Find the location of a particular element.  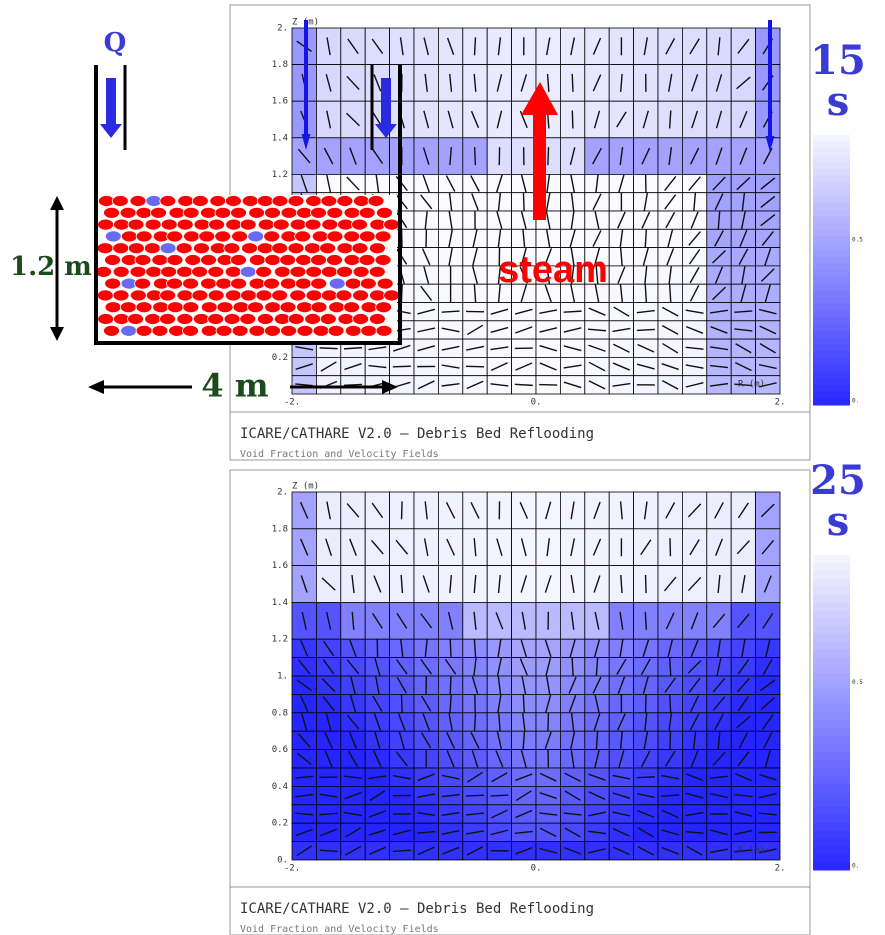

dim-head is located at coordinates (96, 387).